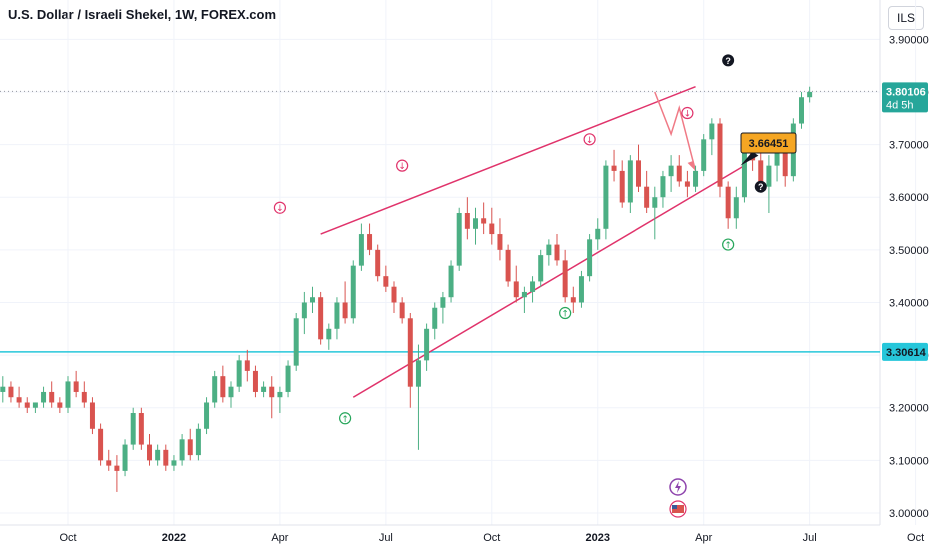 The image size is (932, 550). I want to click on sell-signal-icon: ↓, so click(279, 207).